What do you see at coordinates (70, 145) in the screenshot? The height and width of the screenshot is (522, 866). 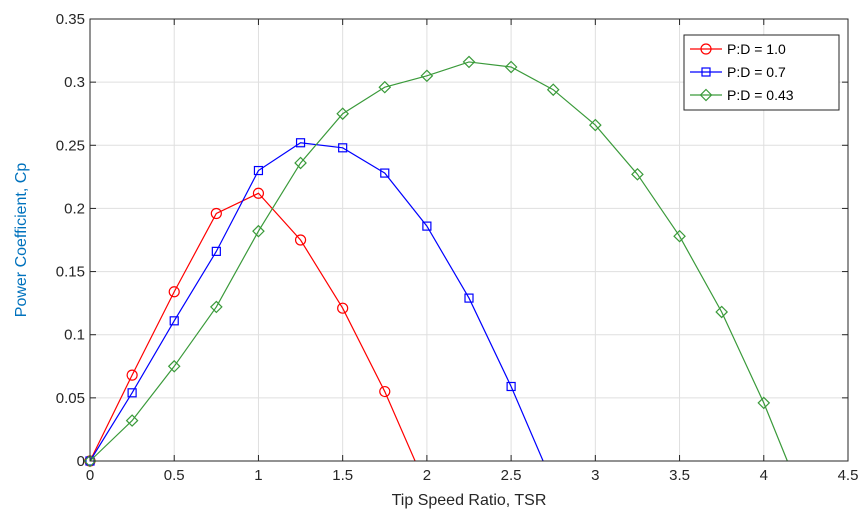 I see `y-tick-label: 0.25` at bounding box center [70, 145].